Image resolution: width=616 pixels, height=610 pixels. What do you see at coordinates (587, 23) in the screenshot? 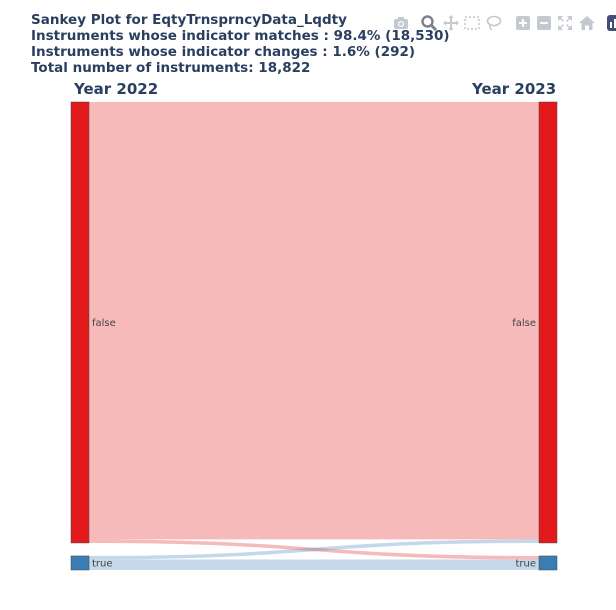
I see `reset-axes-icon` at bounding box center [587, 23].